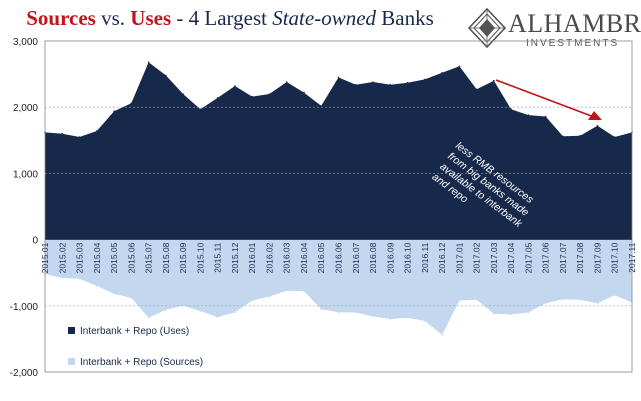 The width and height of the screenshot is (641, 401). Describe the element at coordinates (151, 18) in the screenshot. I see `title-part-uses: Uses` at that location.